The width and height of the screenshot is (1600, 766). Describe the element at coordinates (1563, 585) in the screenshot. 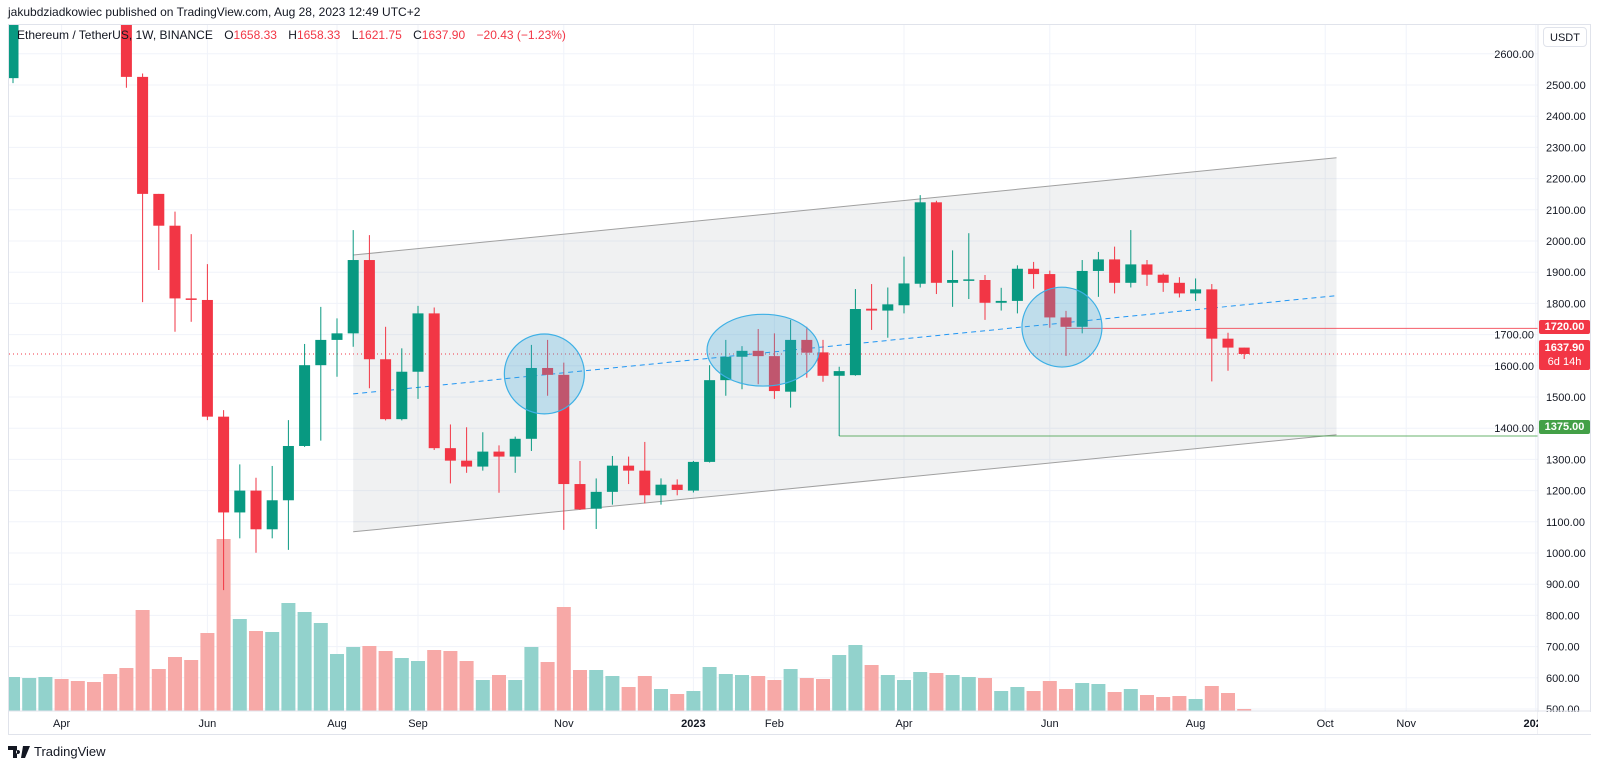

I see `y-tick-label: 900.00` at that location.